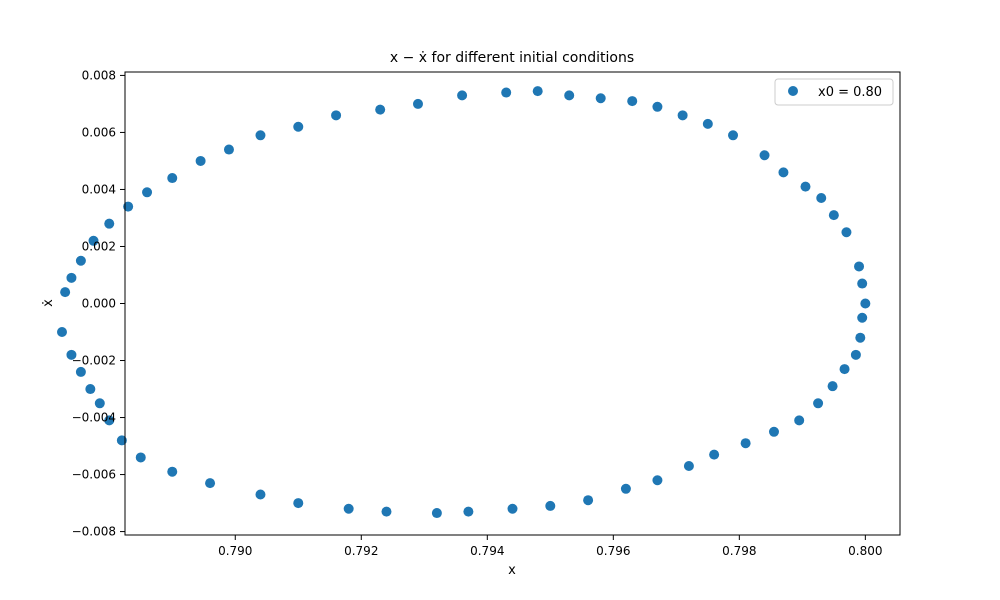 This screenshot has width=1000, height=600. Describe the element at coordinates (487, 551) in the screenshot. I see `x-tick-label: 0.794` at that location.